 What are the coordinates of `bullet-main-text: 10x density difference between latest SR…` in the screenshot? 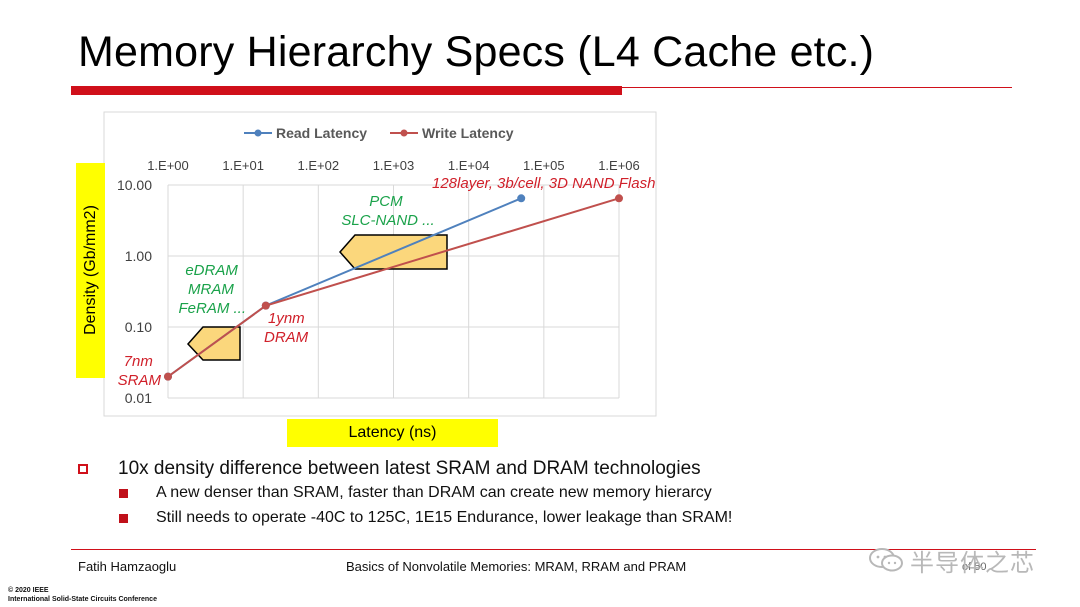 It's located at (409, 468).